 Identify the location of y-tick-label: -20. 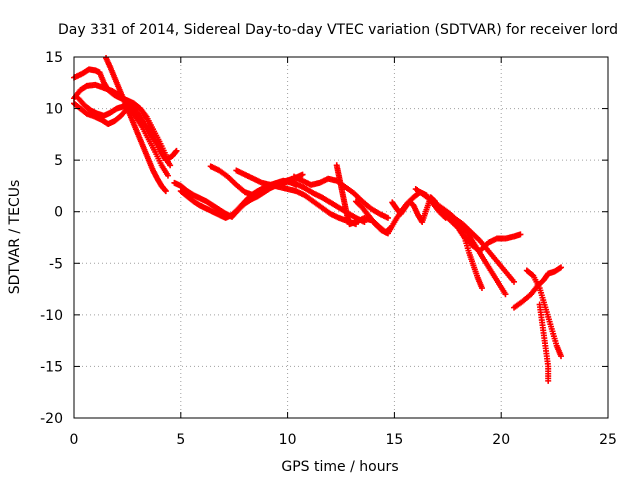
(51, 419).